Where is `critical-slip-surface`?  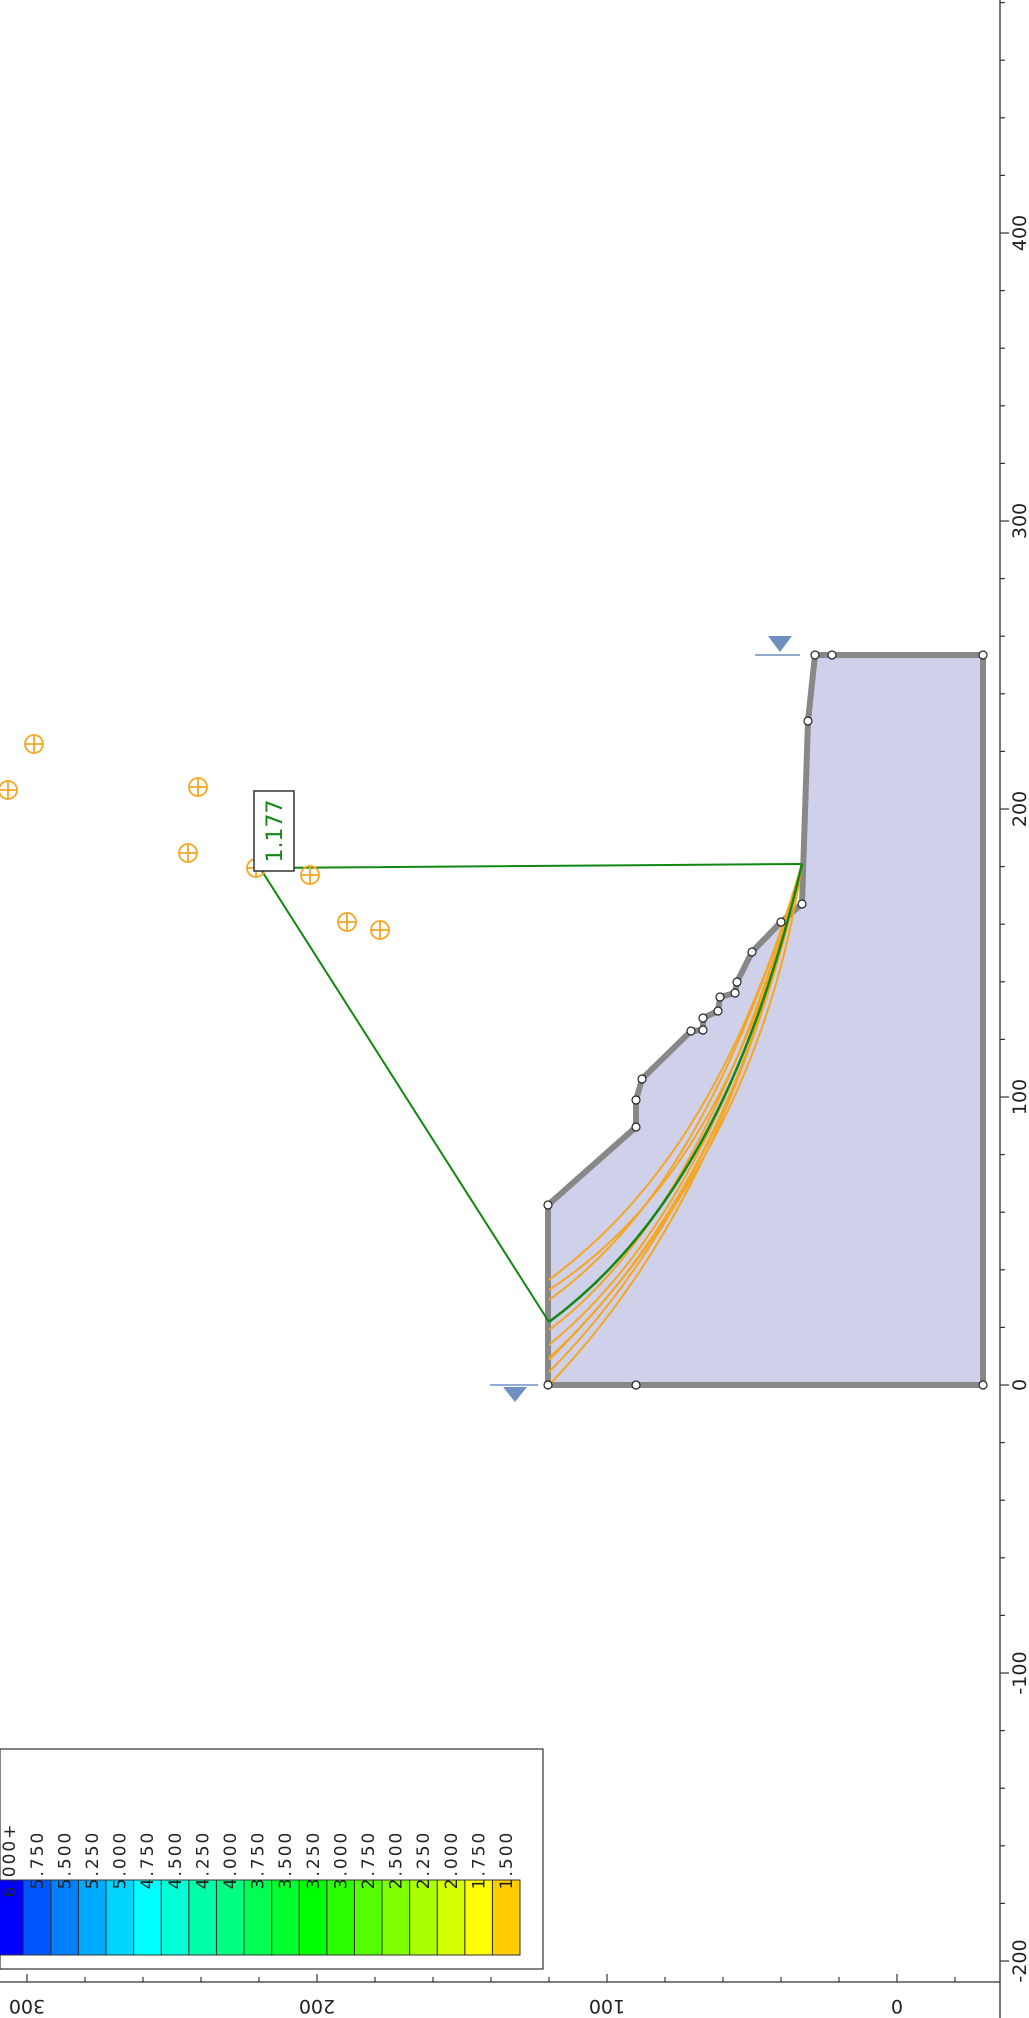
critical-slip-surface is located at coordinates (676, 1093).